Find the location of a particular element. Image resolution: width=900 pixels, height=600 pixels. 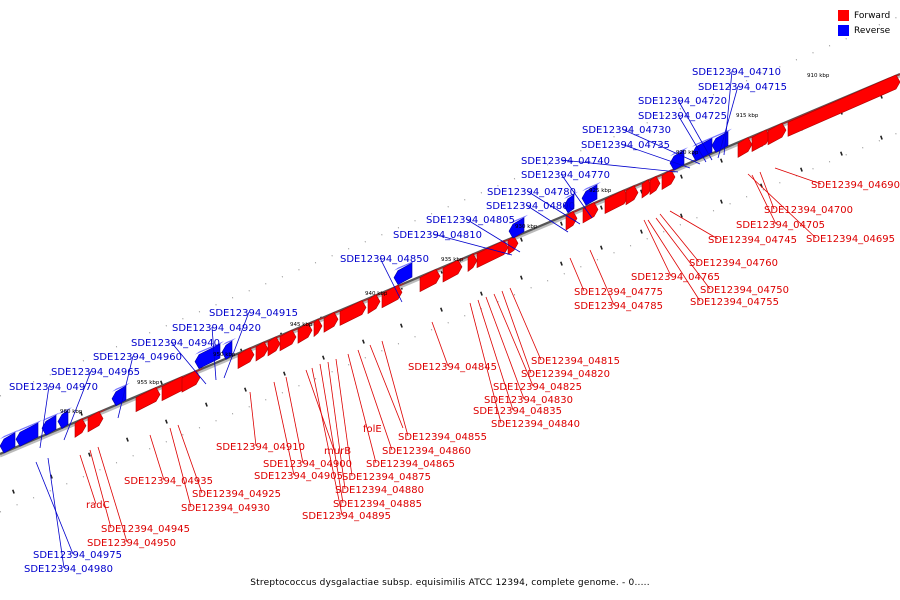

forward-swatch is located at coordinates (843, 15).